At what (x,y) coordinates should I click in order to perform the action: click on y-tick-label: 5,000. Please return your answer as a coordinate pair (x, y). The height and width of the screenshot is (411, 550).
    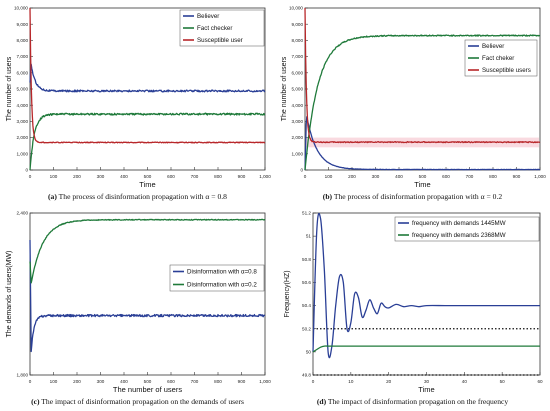
    Looking at the image, I should click on (23, 89).